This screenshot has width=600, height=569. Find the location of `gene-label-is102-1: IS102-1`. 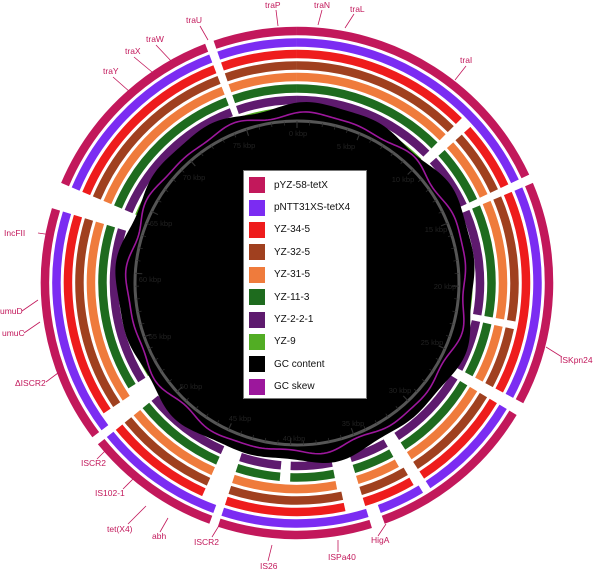

gene-label-is102-1: IS102-1 is located at coordinates (110, 493).